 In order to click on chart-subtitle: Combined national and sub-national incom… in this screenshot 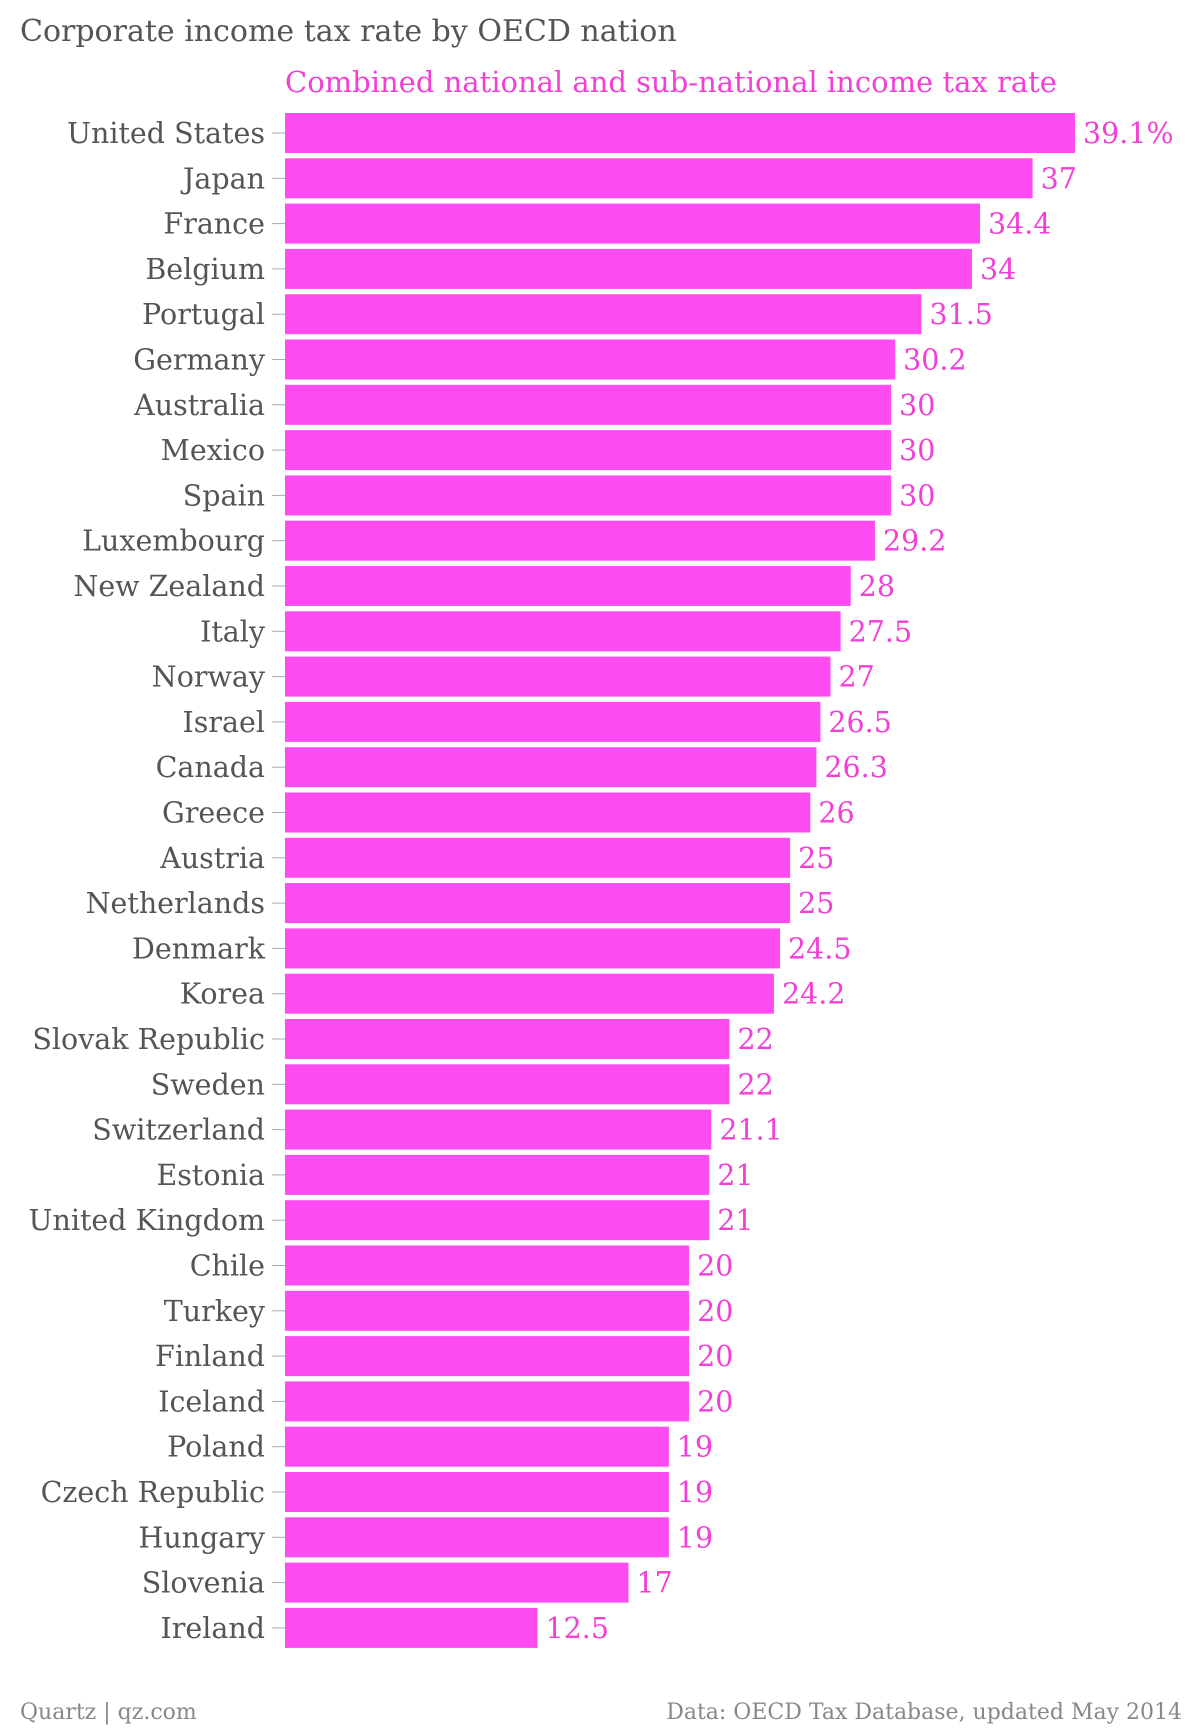, I will do `click(671, 82)`.